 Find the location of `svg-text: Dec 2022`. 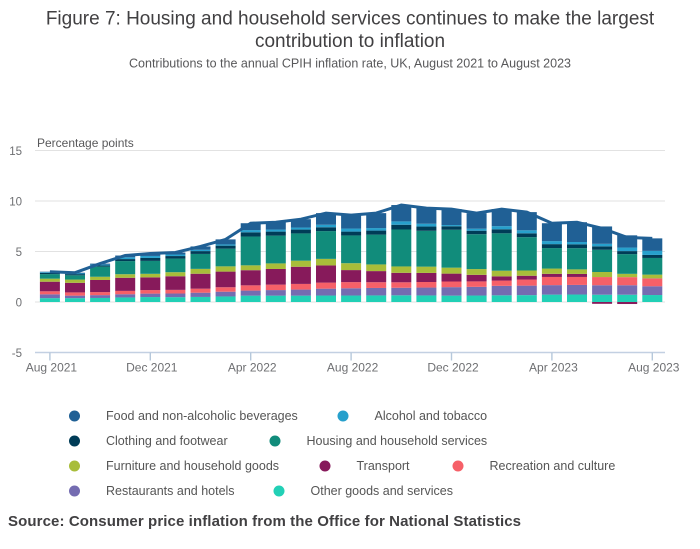

svg-text: Dec 2022 is located at coordinates (453, 368).